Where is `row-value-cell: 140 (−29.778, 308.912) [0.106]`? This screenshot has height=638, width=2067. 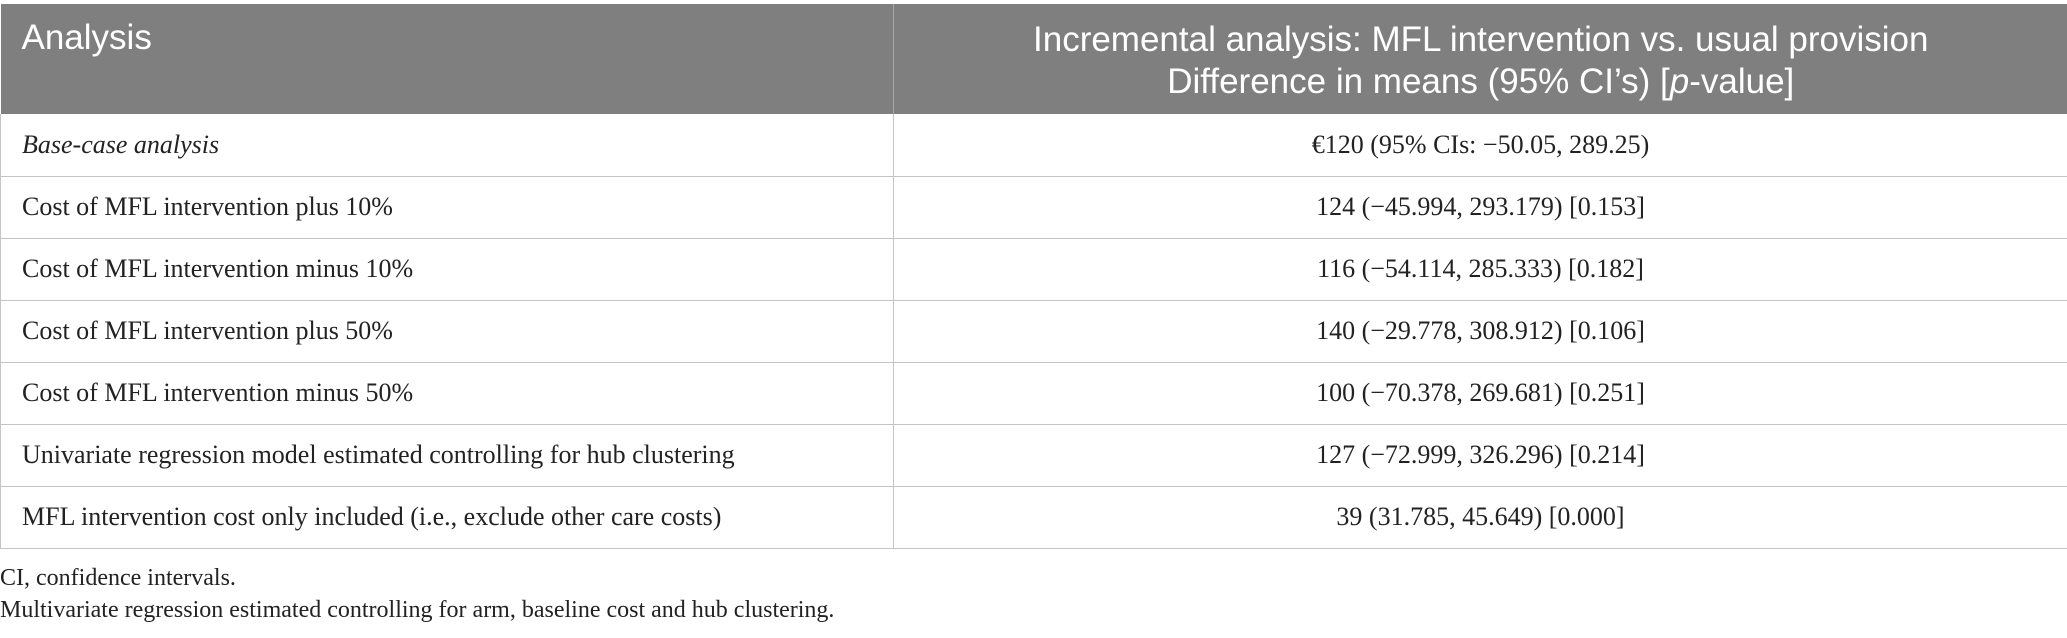
row-value-cell: 140 (−29.778, 308.912) [0.106] is located at coordinates (1480, 331).